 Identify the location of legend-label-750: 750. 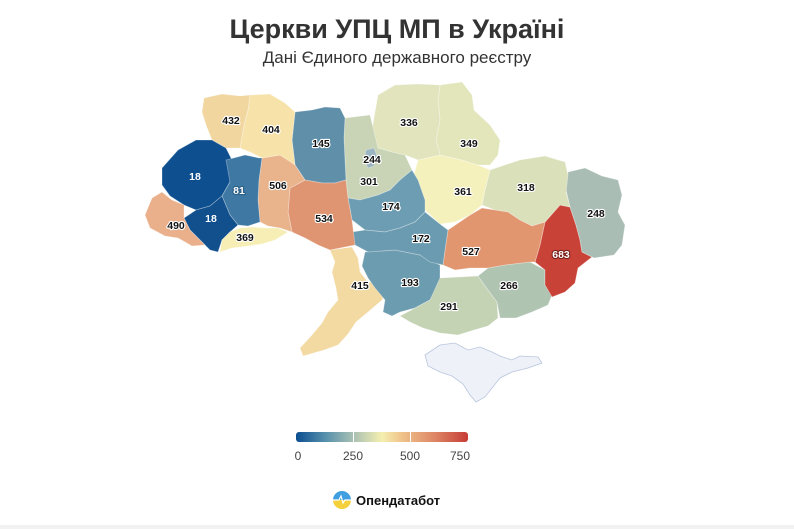
(460, 456).